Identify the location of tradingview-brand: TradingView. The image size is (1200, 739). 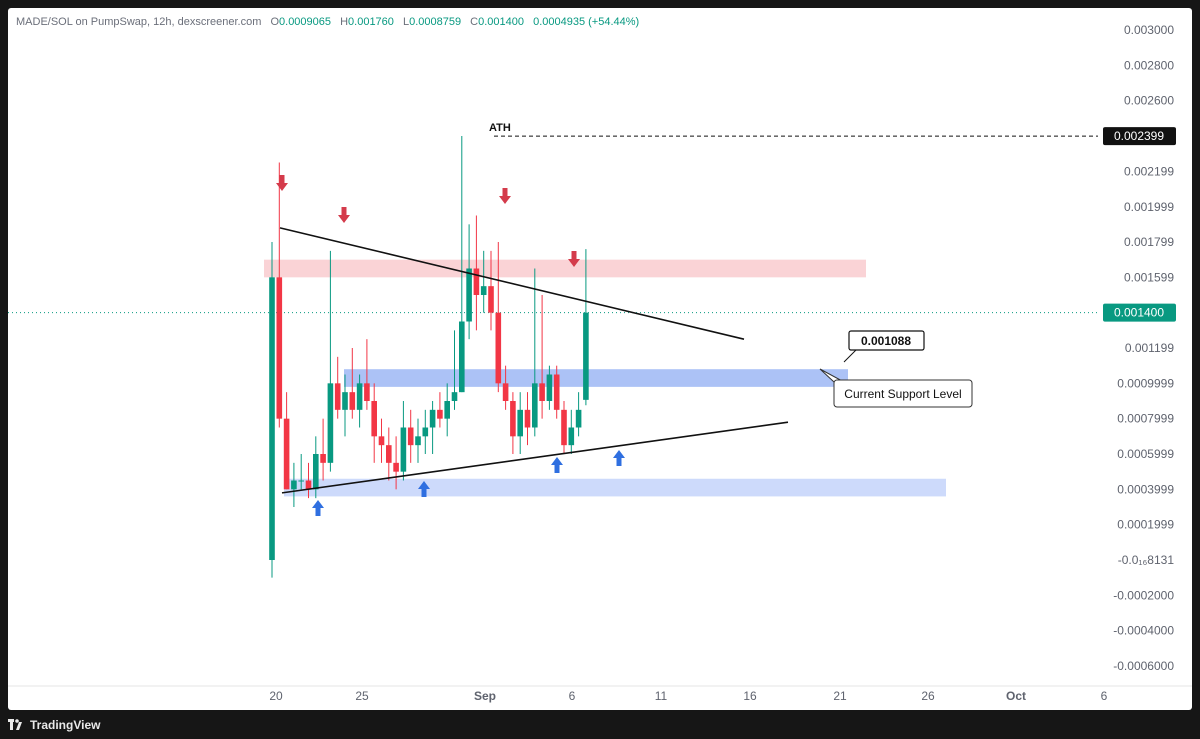
(65, 725).